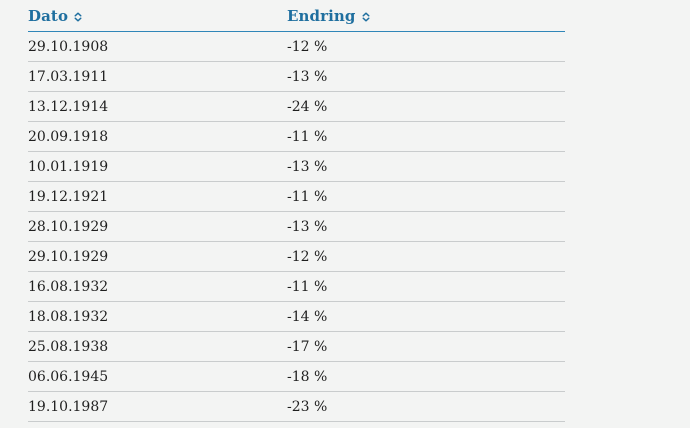 This screenshot has height=428, width=690. Describe the element at coordinates (157, 196) in the screenshot. I see `cell-dato: 19.12.1921` at that location.